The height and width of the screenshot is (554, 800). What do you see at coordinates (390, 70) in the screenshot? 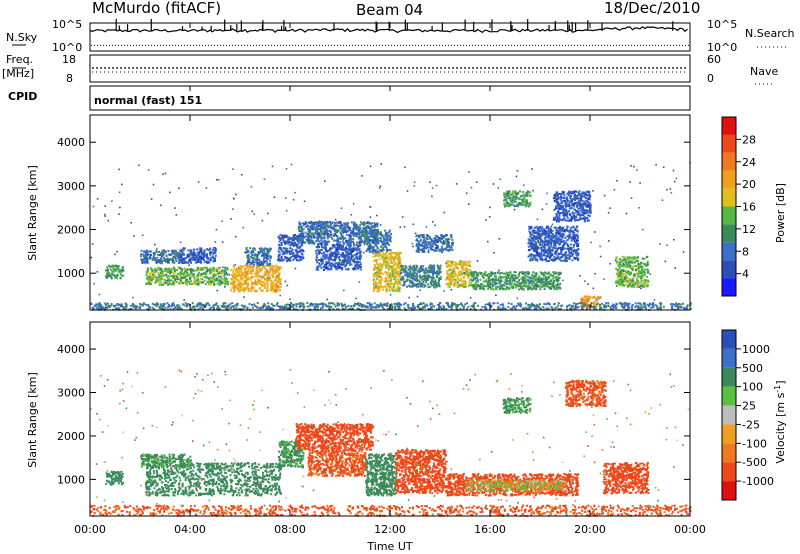
I see `freq-series` at bounding box center [390, 70].